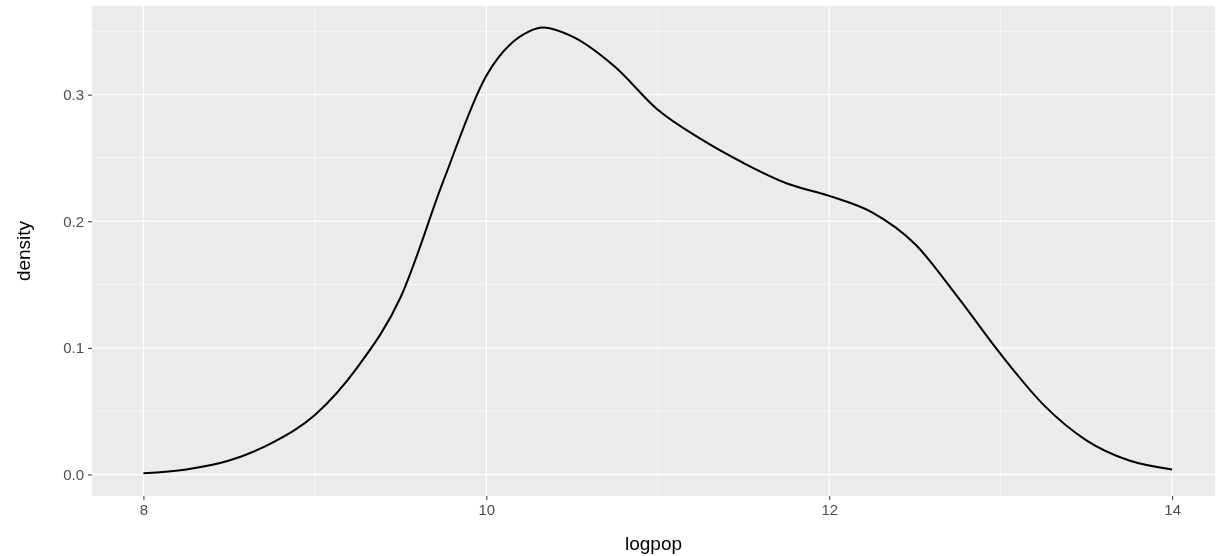 This screenshot has height=556, width=1225. Describe the element at coordinates (144, 509) in the screenshot. I see `x-tick-label: 8` at that location.